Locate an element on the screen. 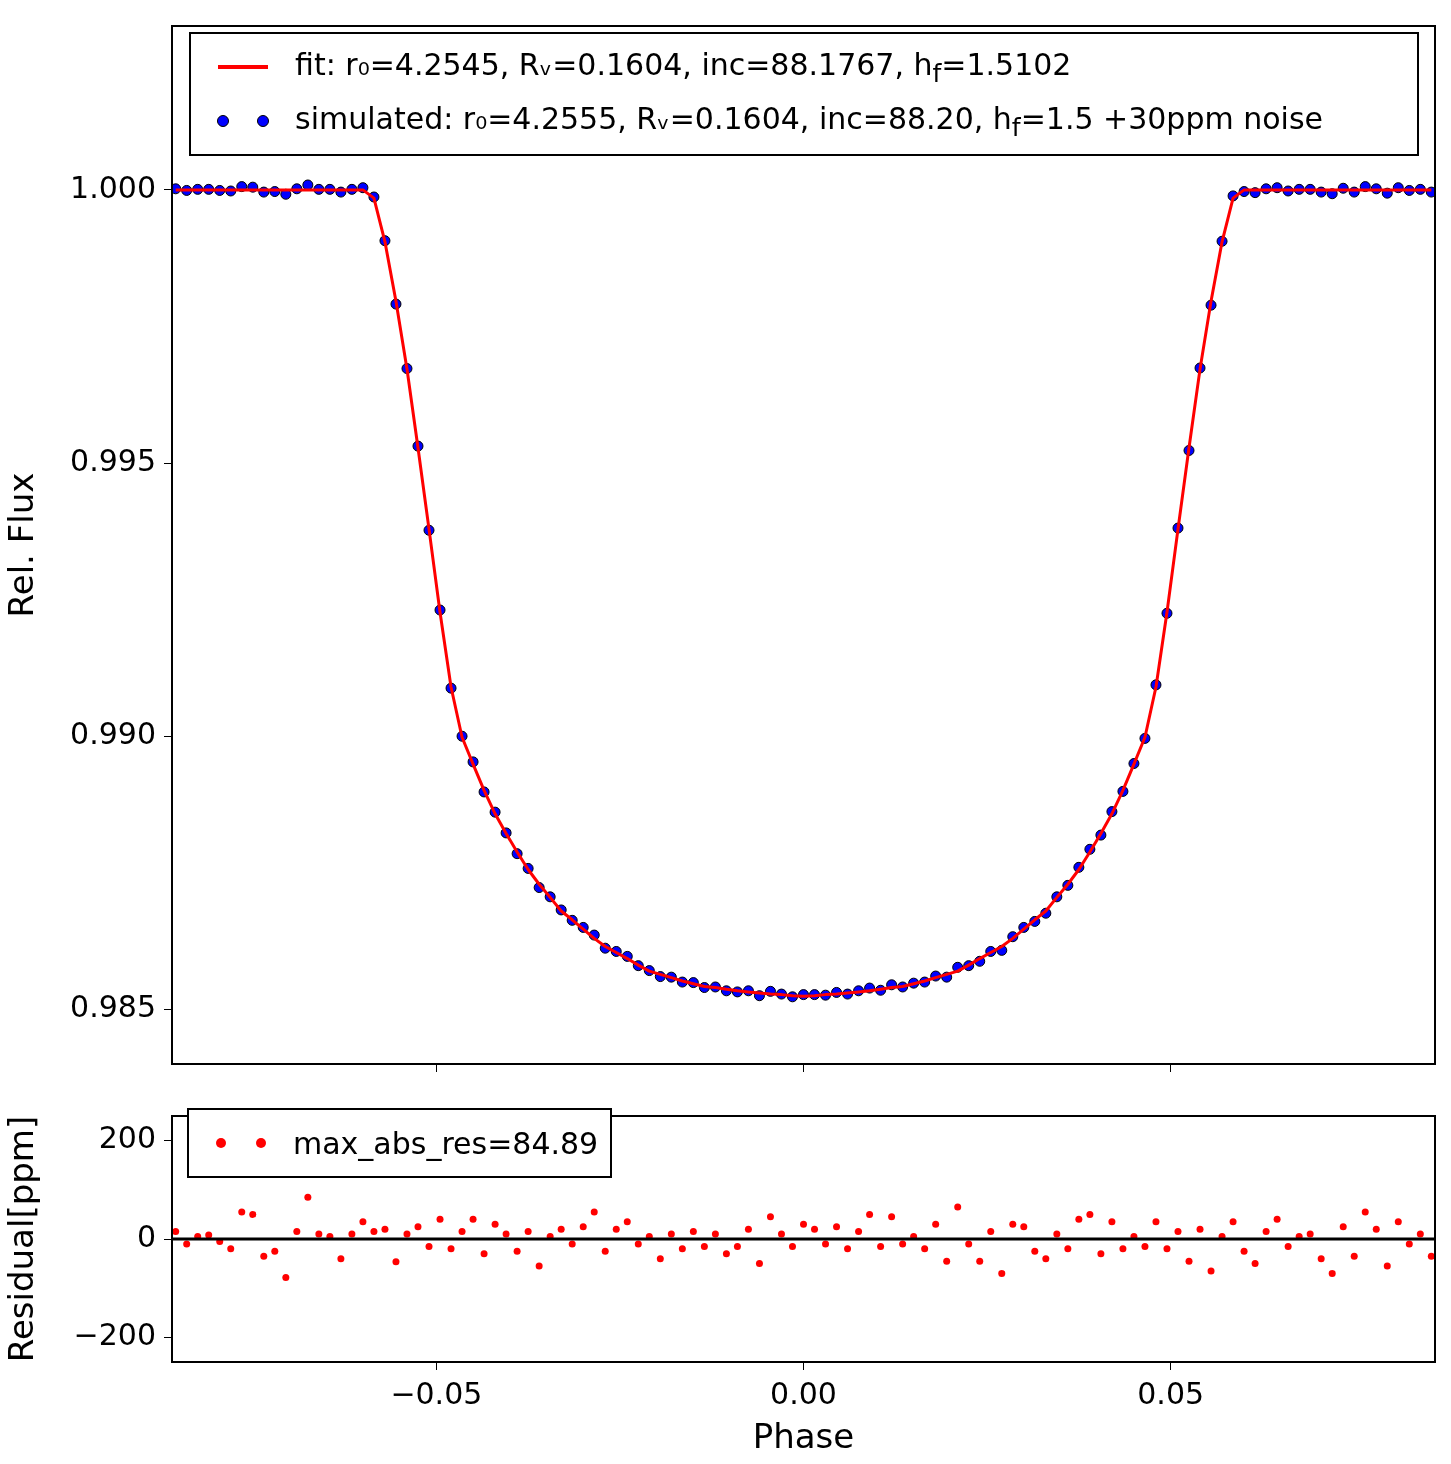 The image size is (1451, 1464). y-axis-title: Residual[ppm] is located at coordinates (21, 1239).